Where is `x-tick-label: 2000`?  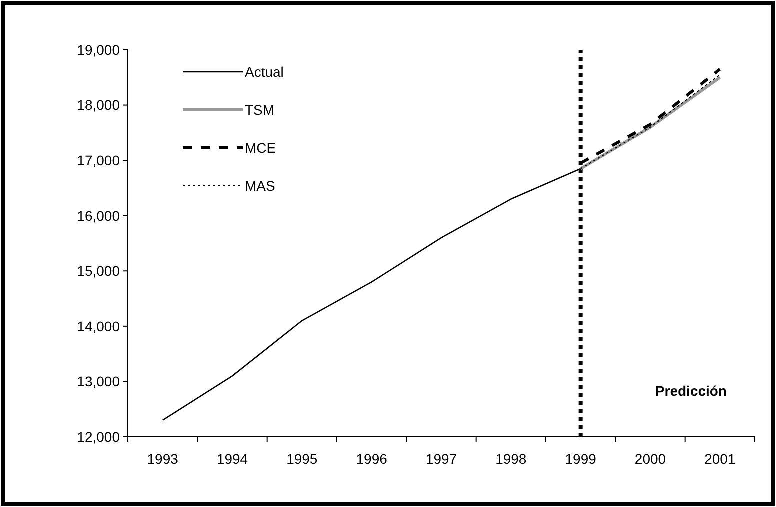 x-tick-label: 2000 is located at coordinates (650, 459).